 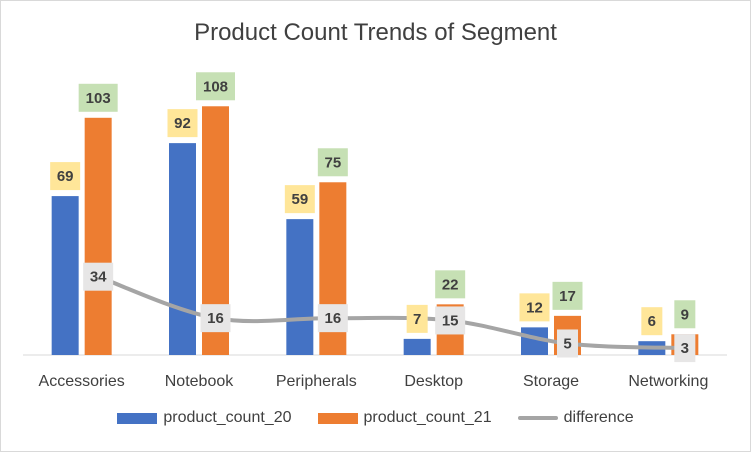 I want to click on data-label-difference-storage-bg, so click(x=567, y=343).